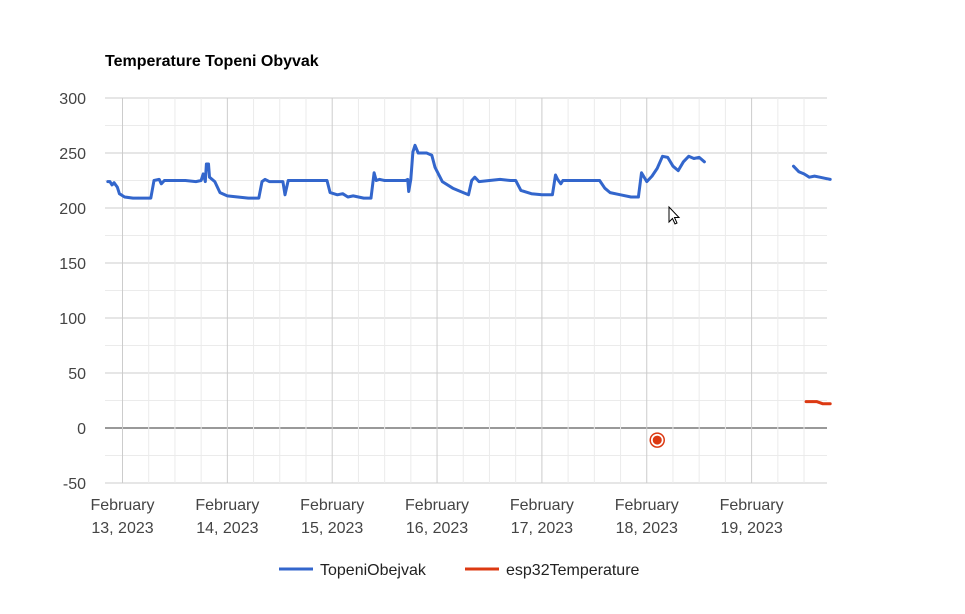  Describe the element at coordinates (353, 570) in the screenshot. I see `legend-item-TopeniObejvak: TopeniObejvak` at that location.